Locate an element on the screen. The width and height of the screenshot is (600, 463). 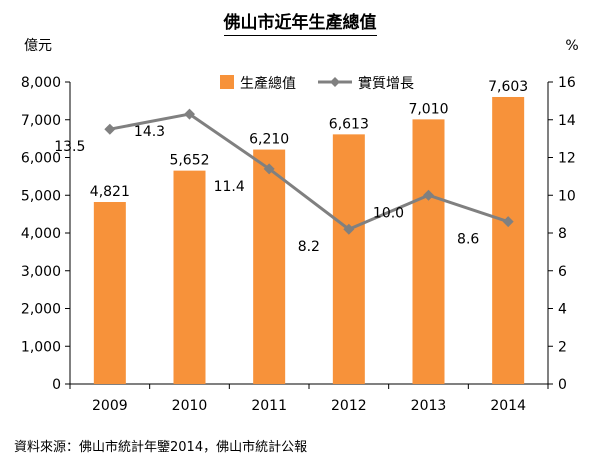
y-right-tick-label: 2 is located at coordinates (562, 347).